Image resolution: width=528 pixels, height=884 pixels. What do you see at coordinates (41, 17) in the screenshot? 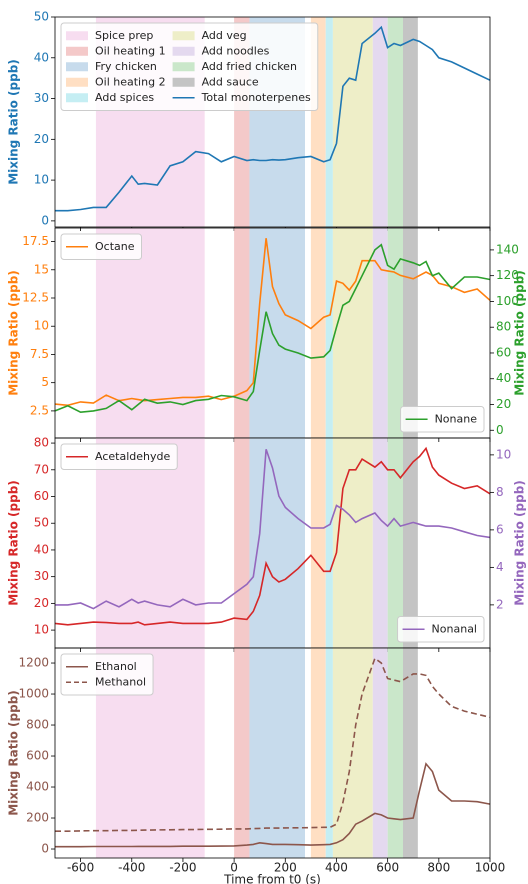
I see `y-tick-label: 50` at bounding box center [41, 17].